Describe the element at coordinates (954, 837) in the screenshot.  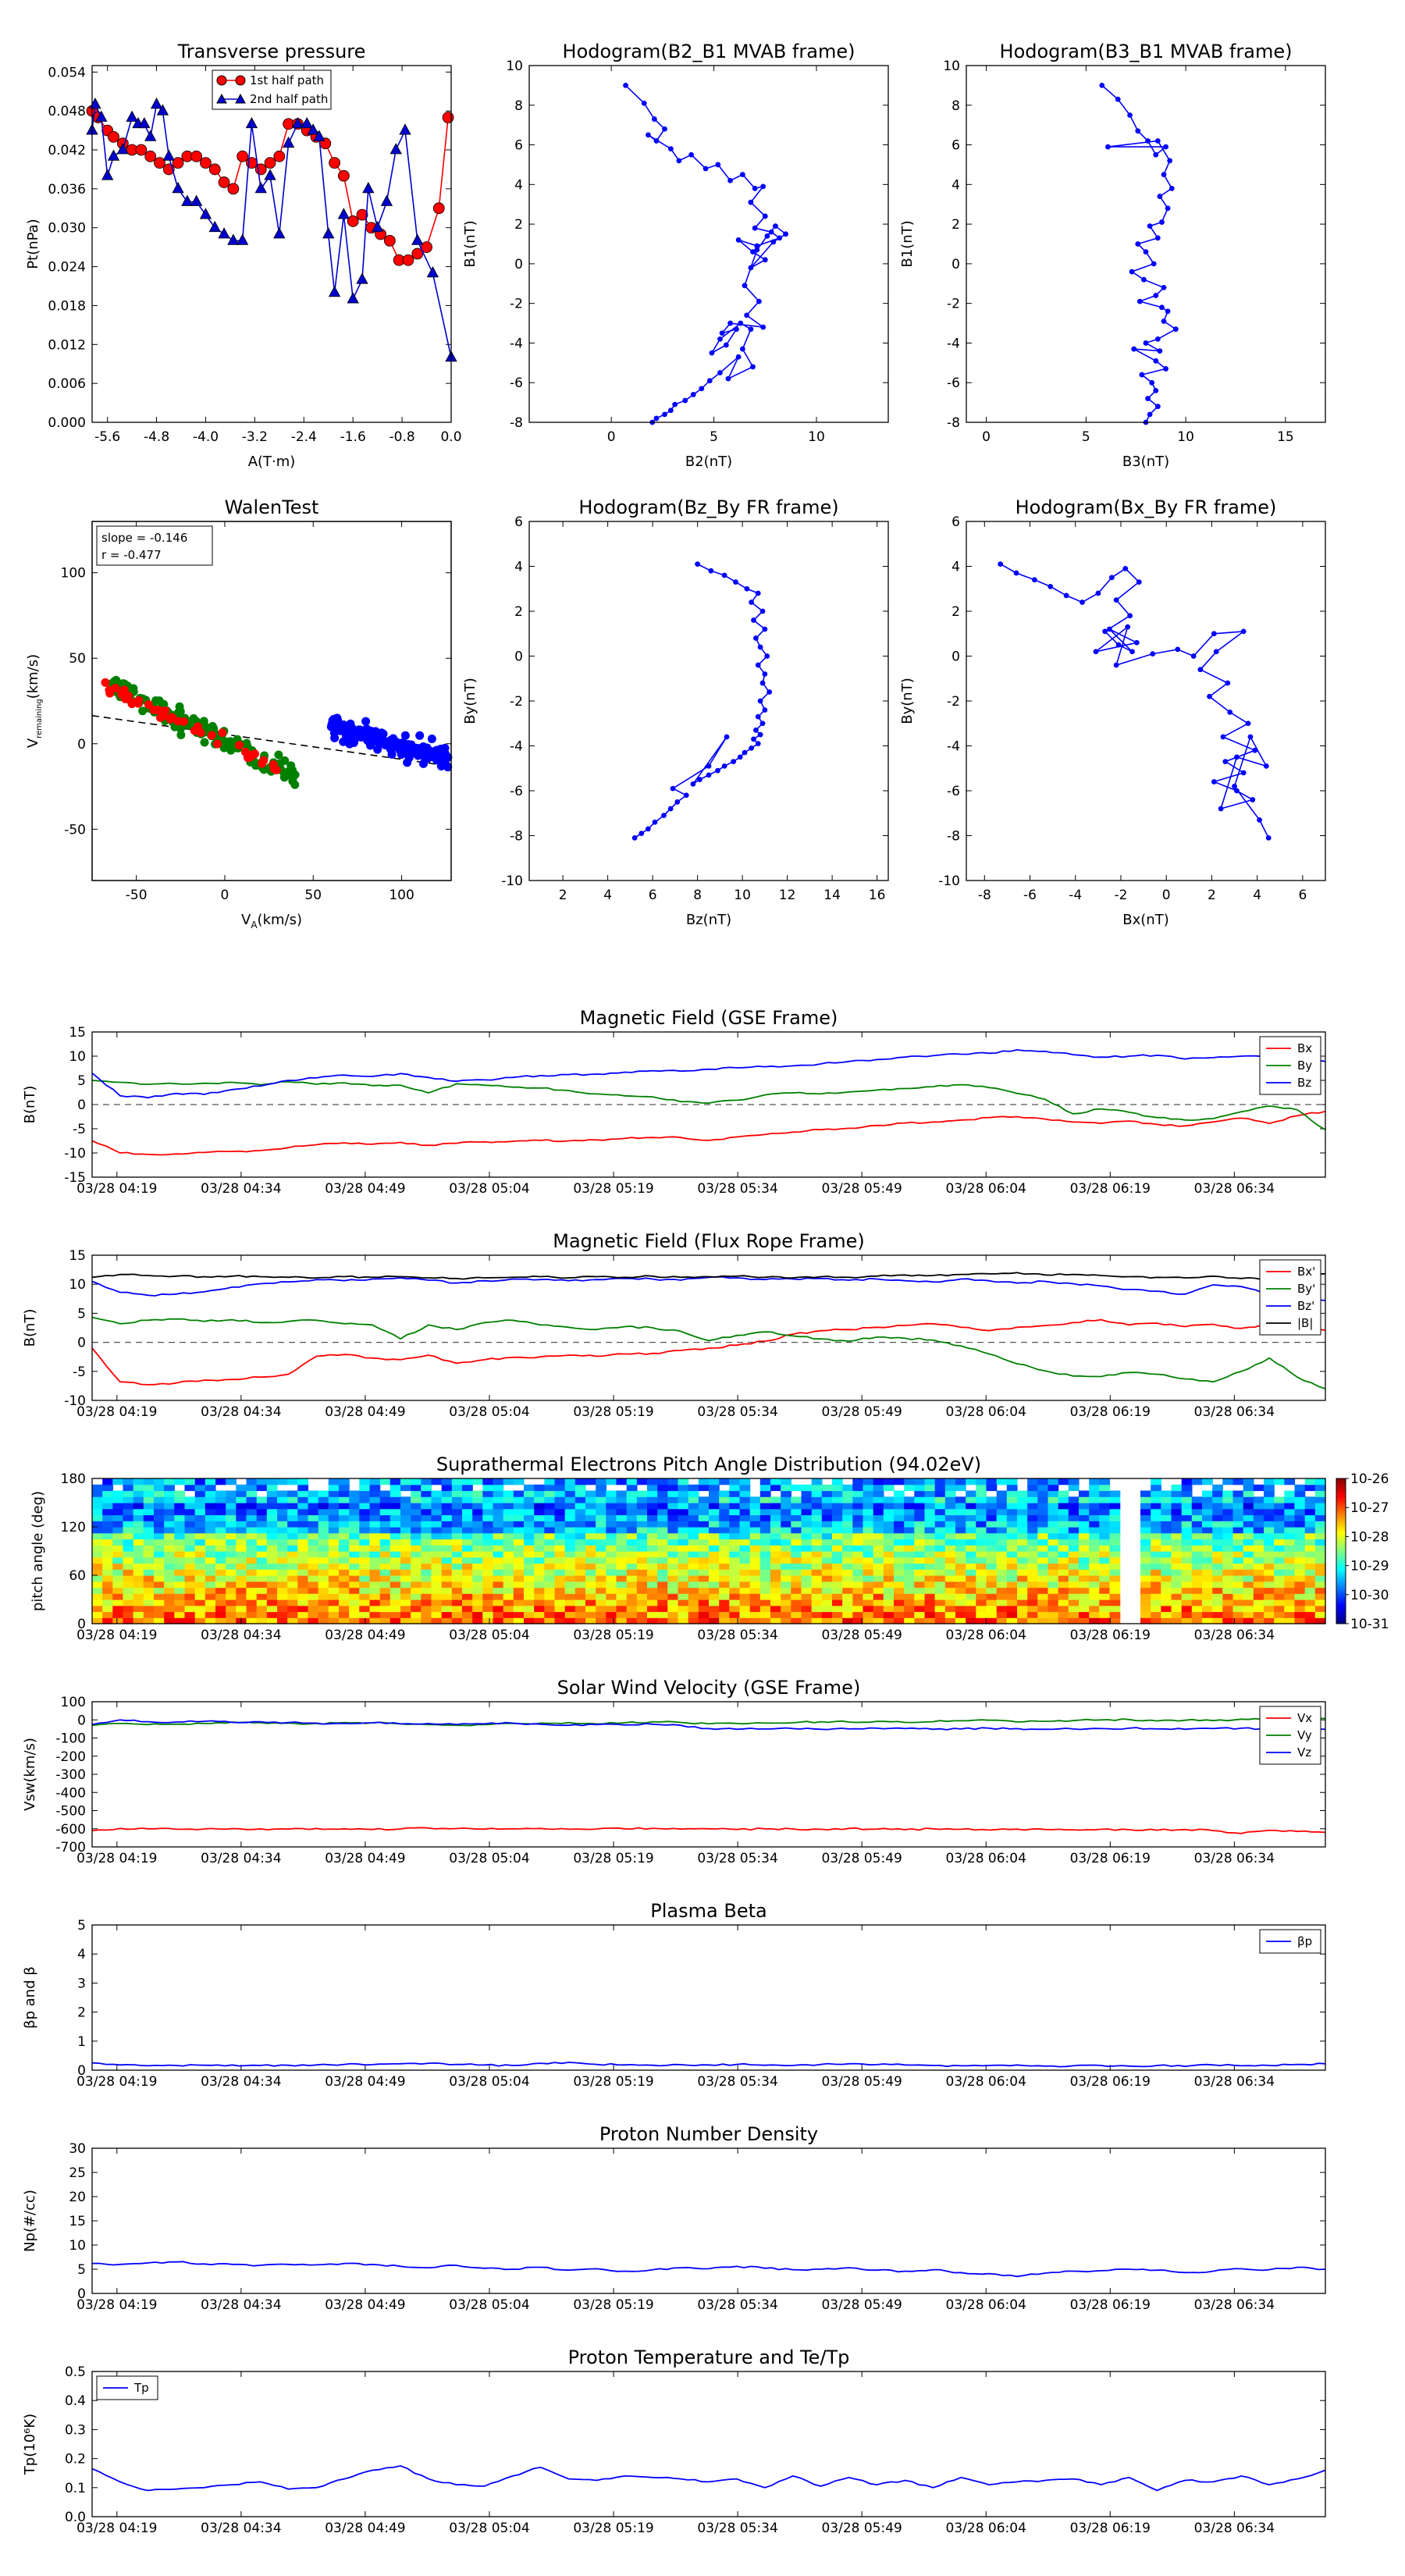
I see `panel5-ytick-label: -8` at that location.